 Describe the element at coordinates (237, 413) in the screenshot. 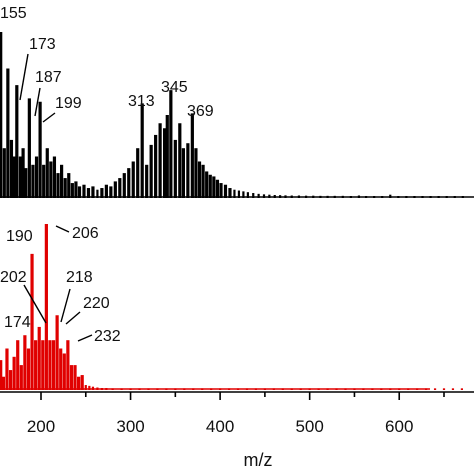

I see `x-axis: 200 300 400 500 600` at that location.